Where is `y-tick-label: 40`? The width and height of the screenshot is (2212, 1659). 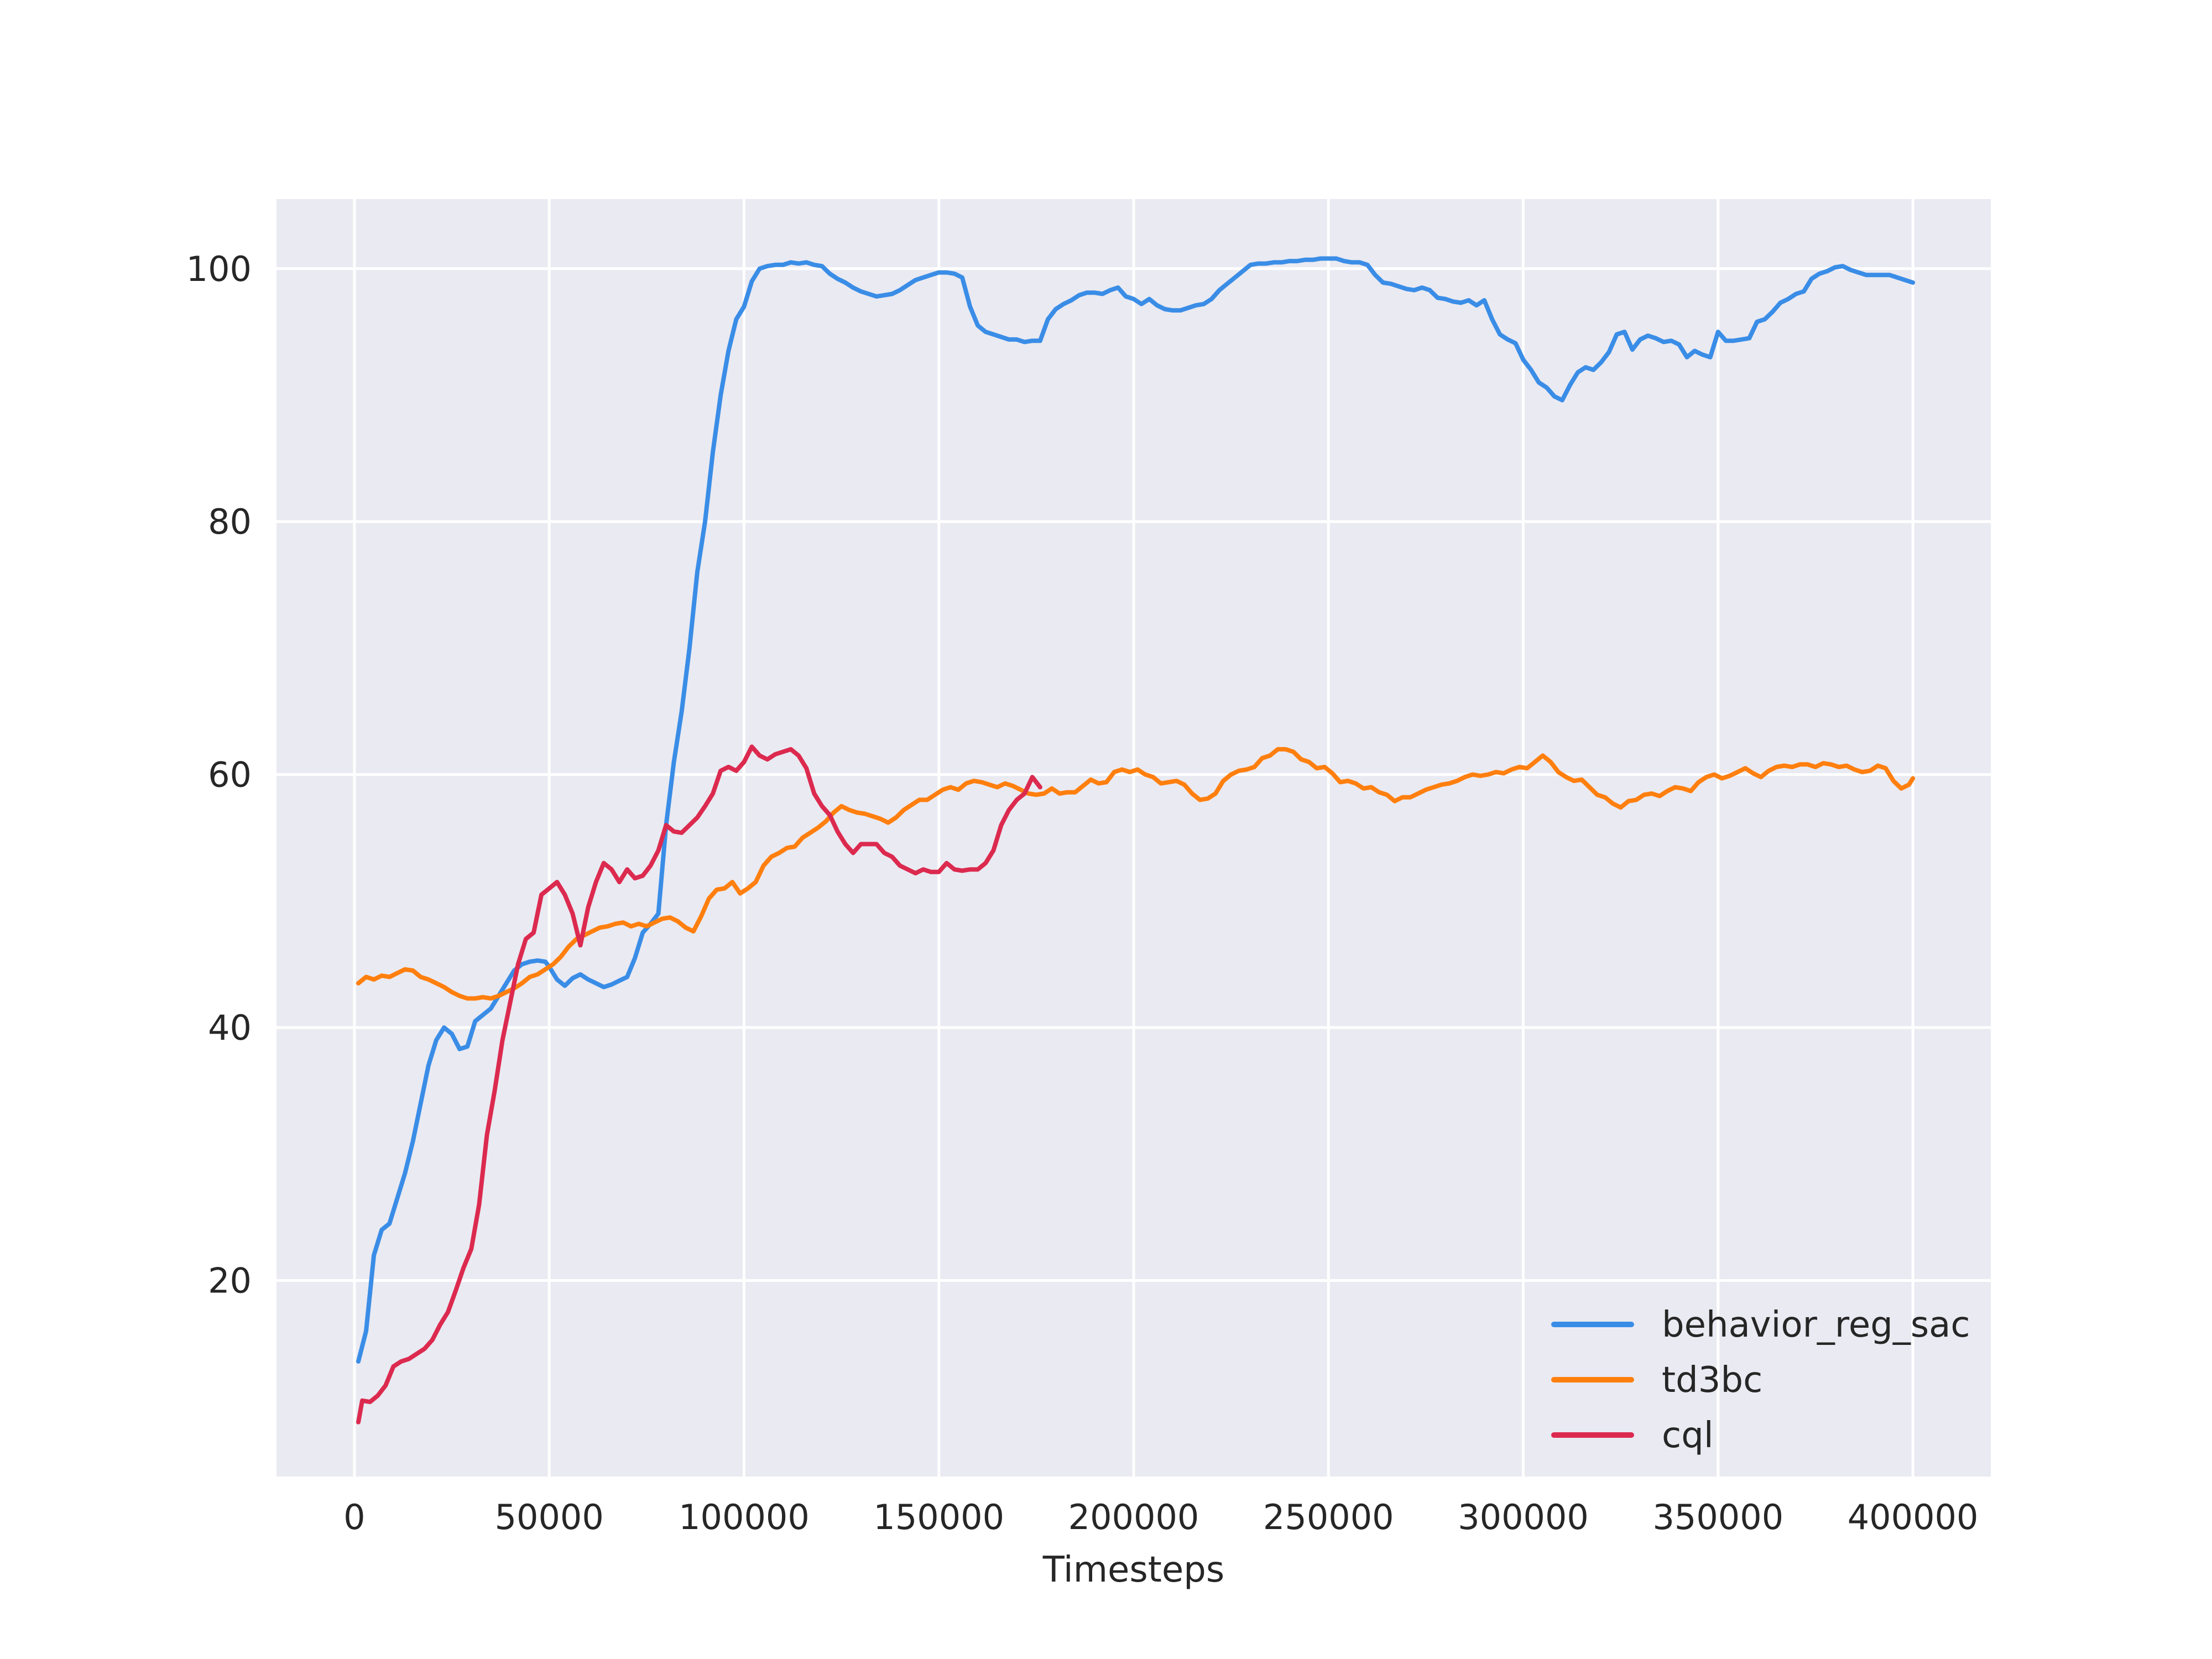 y-tick-label: 40 is located at coordinates (230, 1028).